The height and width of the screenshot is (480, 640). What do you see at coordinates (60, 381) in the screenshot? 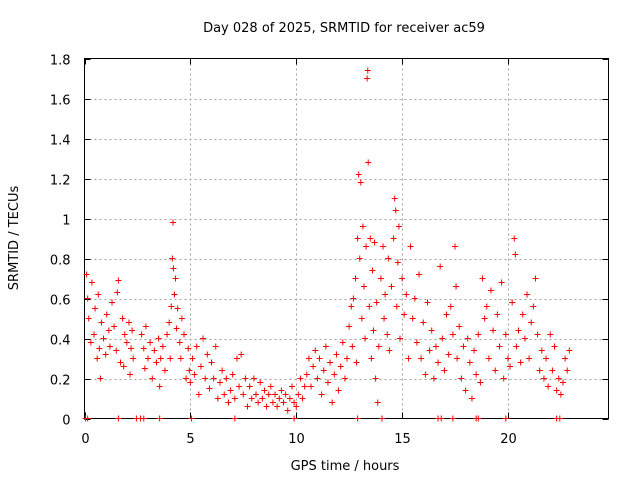
I see `y-tick-label: 0.2` at bounding box center [60, 381].